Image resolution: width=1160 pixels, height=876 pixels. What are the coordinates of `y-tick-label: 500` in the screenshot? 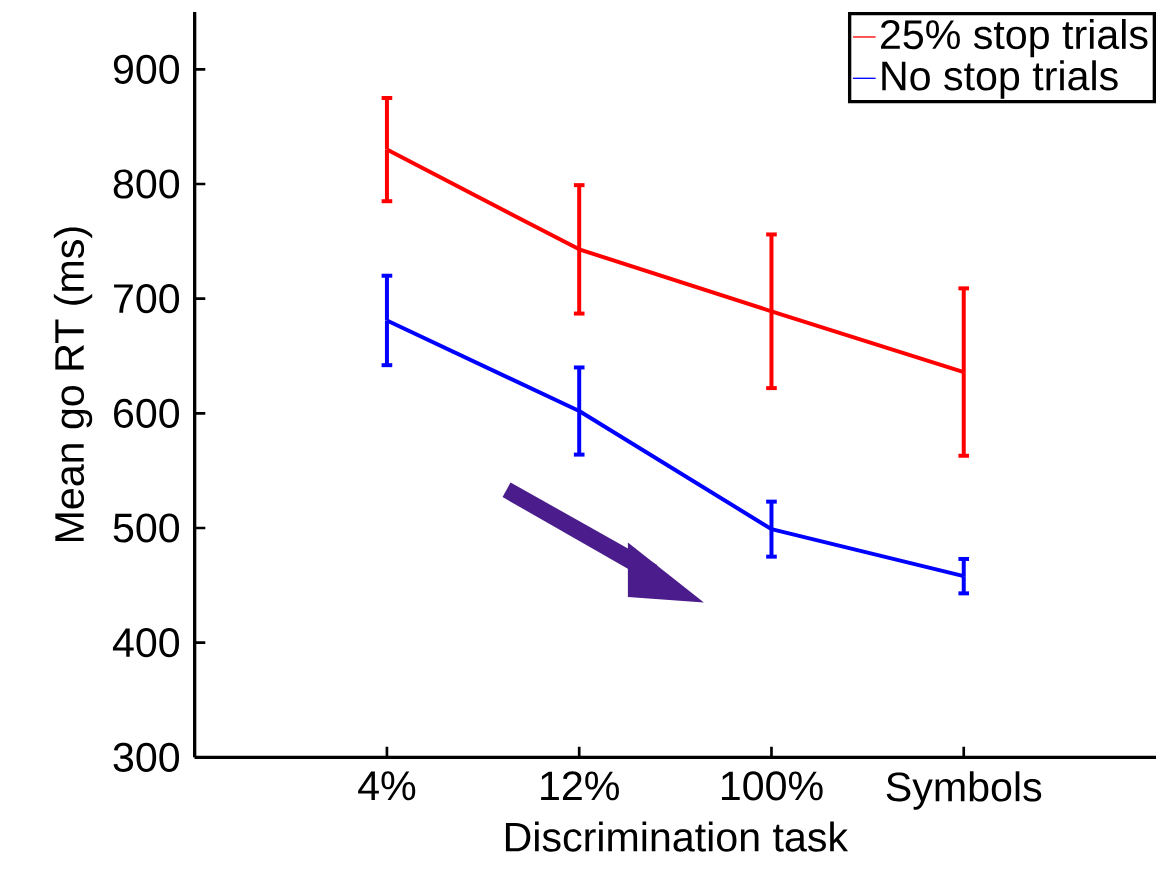 It's located at (146, 528).